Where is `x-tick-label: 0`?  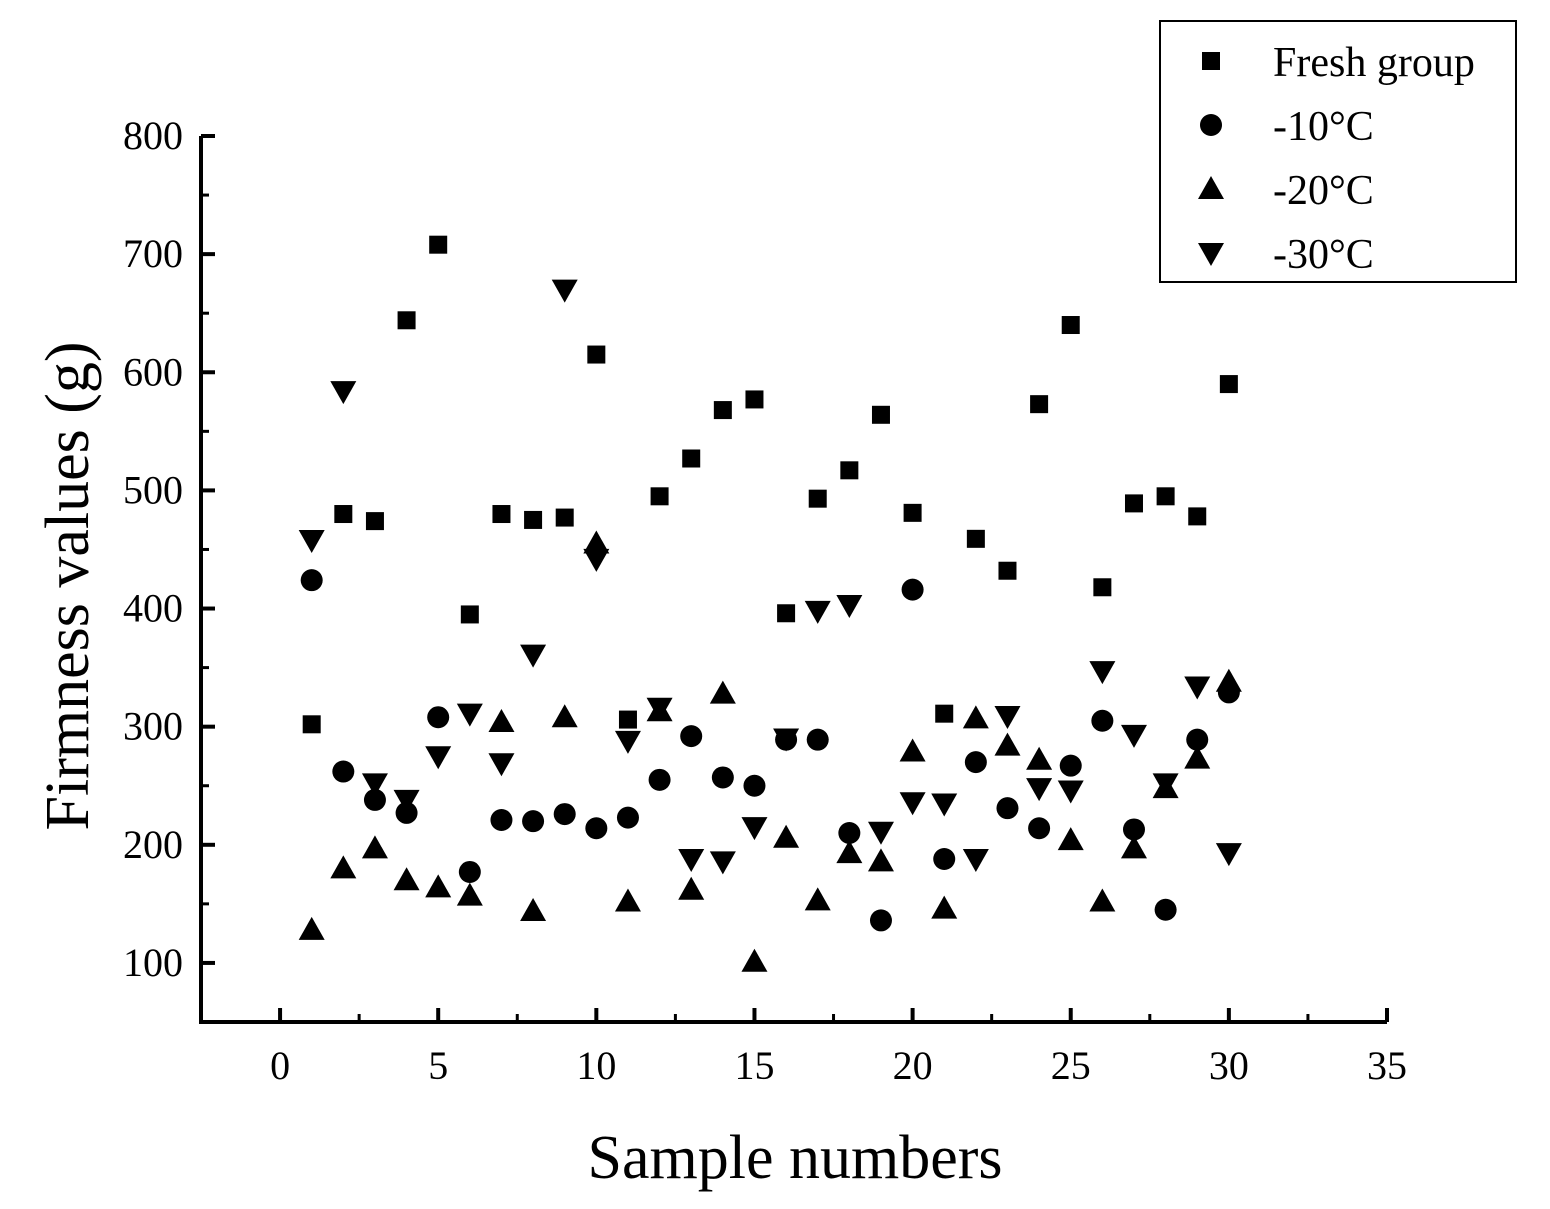 x-tick-label: 0 is located at coordinates (280, 1065).